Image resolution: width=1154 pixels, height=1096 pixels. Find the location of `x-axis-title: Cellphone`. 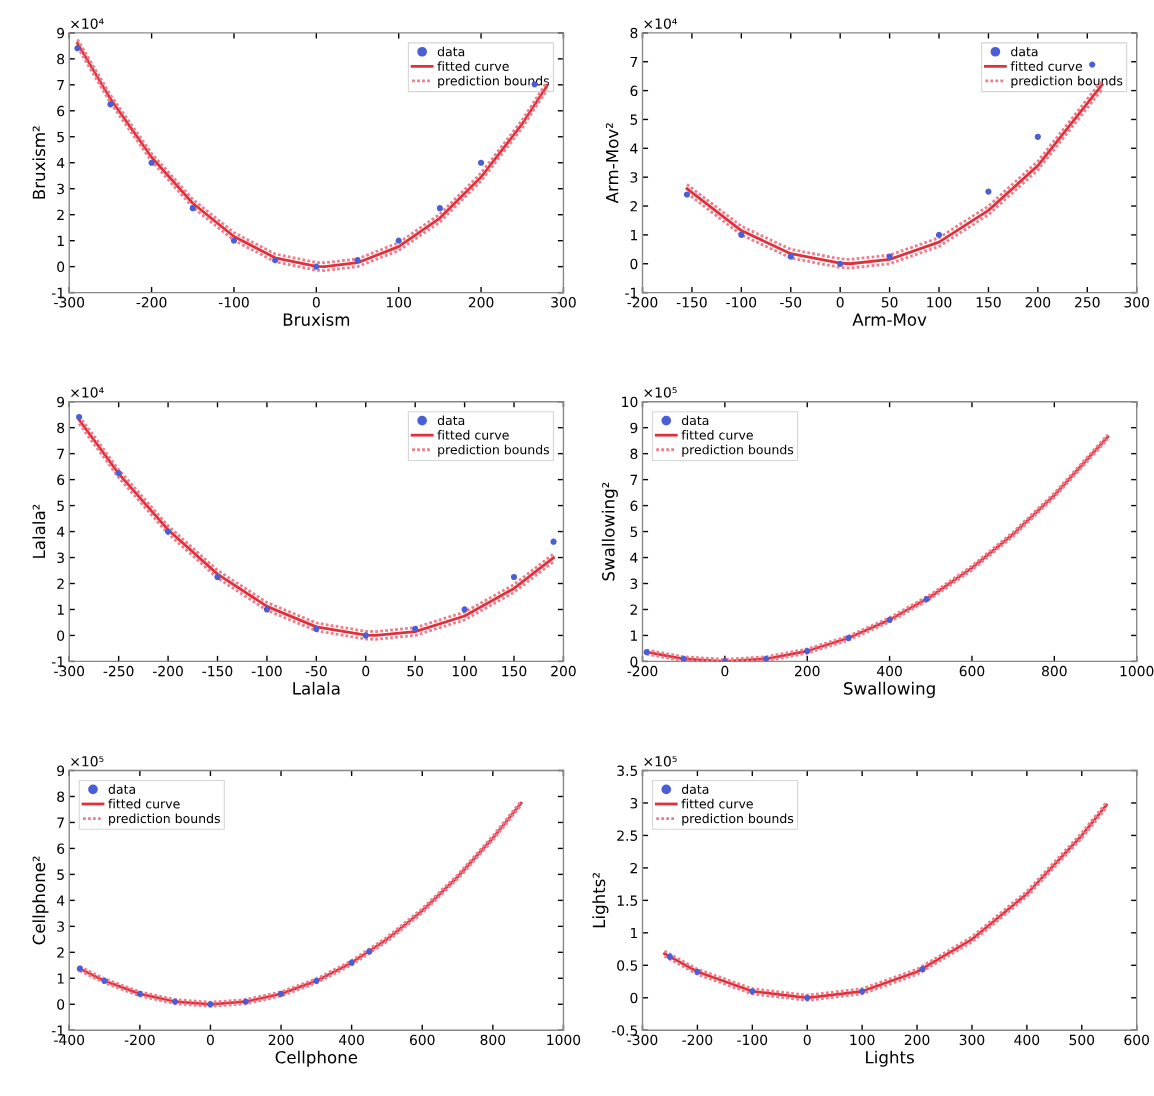

x-axis-title: Cellphone is located at coordinates (316, 1058).